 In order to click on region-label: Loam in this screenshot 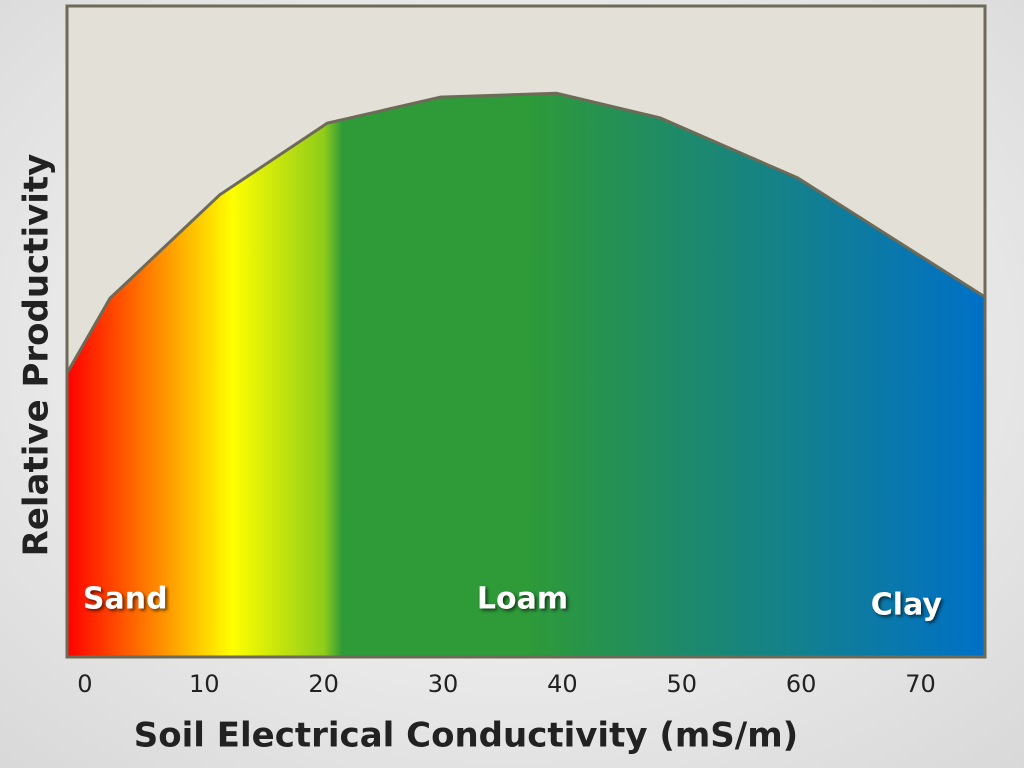, I will do `click(522, 599)`.